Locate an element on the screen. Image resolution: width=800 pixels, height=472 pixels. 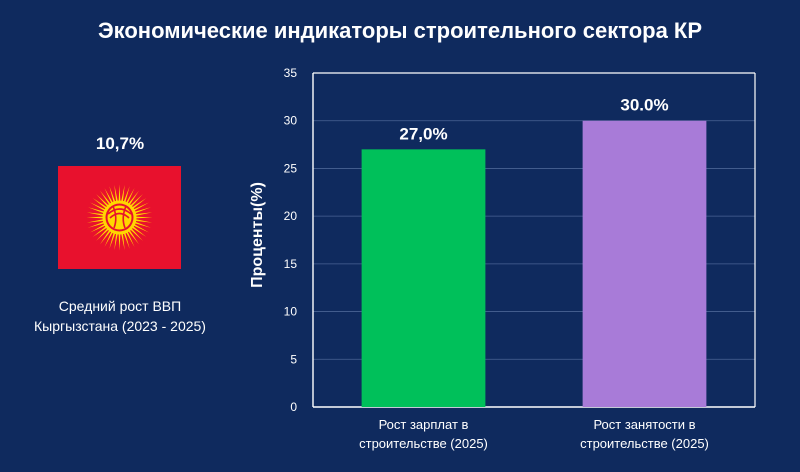
y-tick-label: 25 is located at coordinates (291, 168).